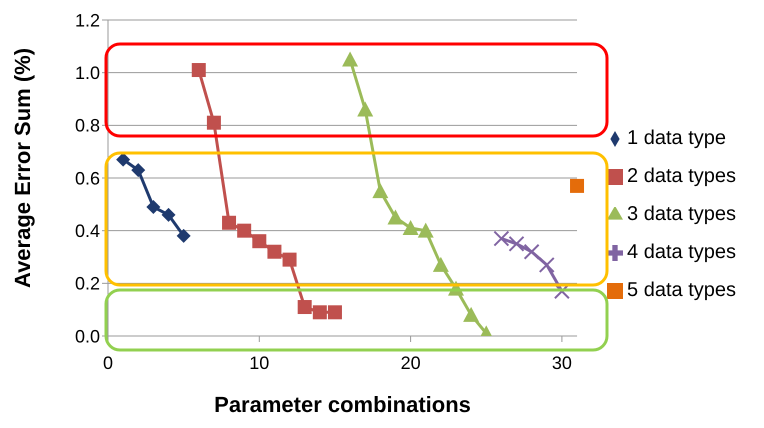  Describe the element at coordinates (87, 126) in the screenshot. I see `y-tick-label: 0.8` at that location.